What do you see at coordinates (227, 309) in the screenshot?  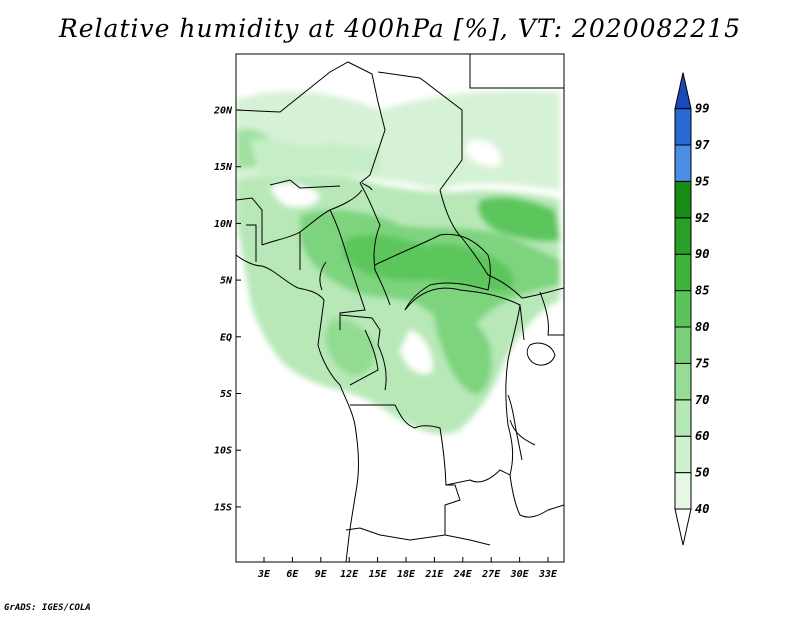 I see `latitude-axis: 20N 15N 10N 5N EQ 5S 10S 15S` at bounding box center [227, 309].